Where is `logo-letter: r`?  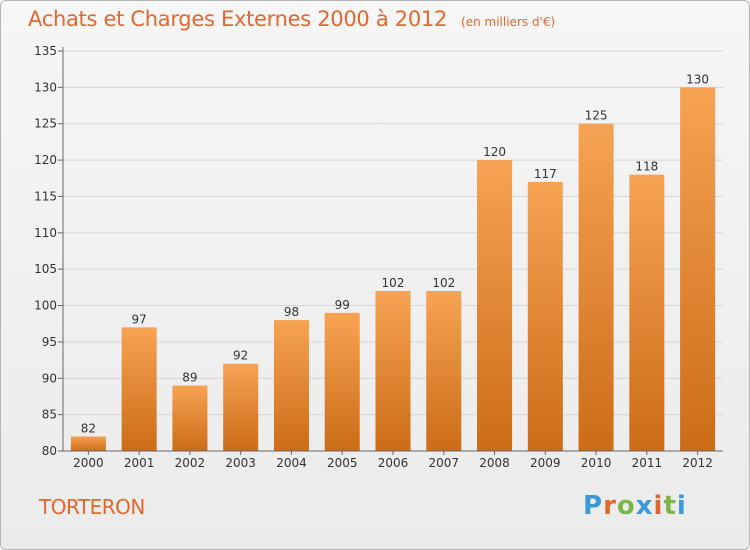
logo-letter: r is located at coordinates (610, 506).